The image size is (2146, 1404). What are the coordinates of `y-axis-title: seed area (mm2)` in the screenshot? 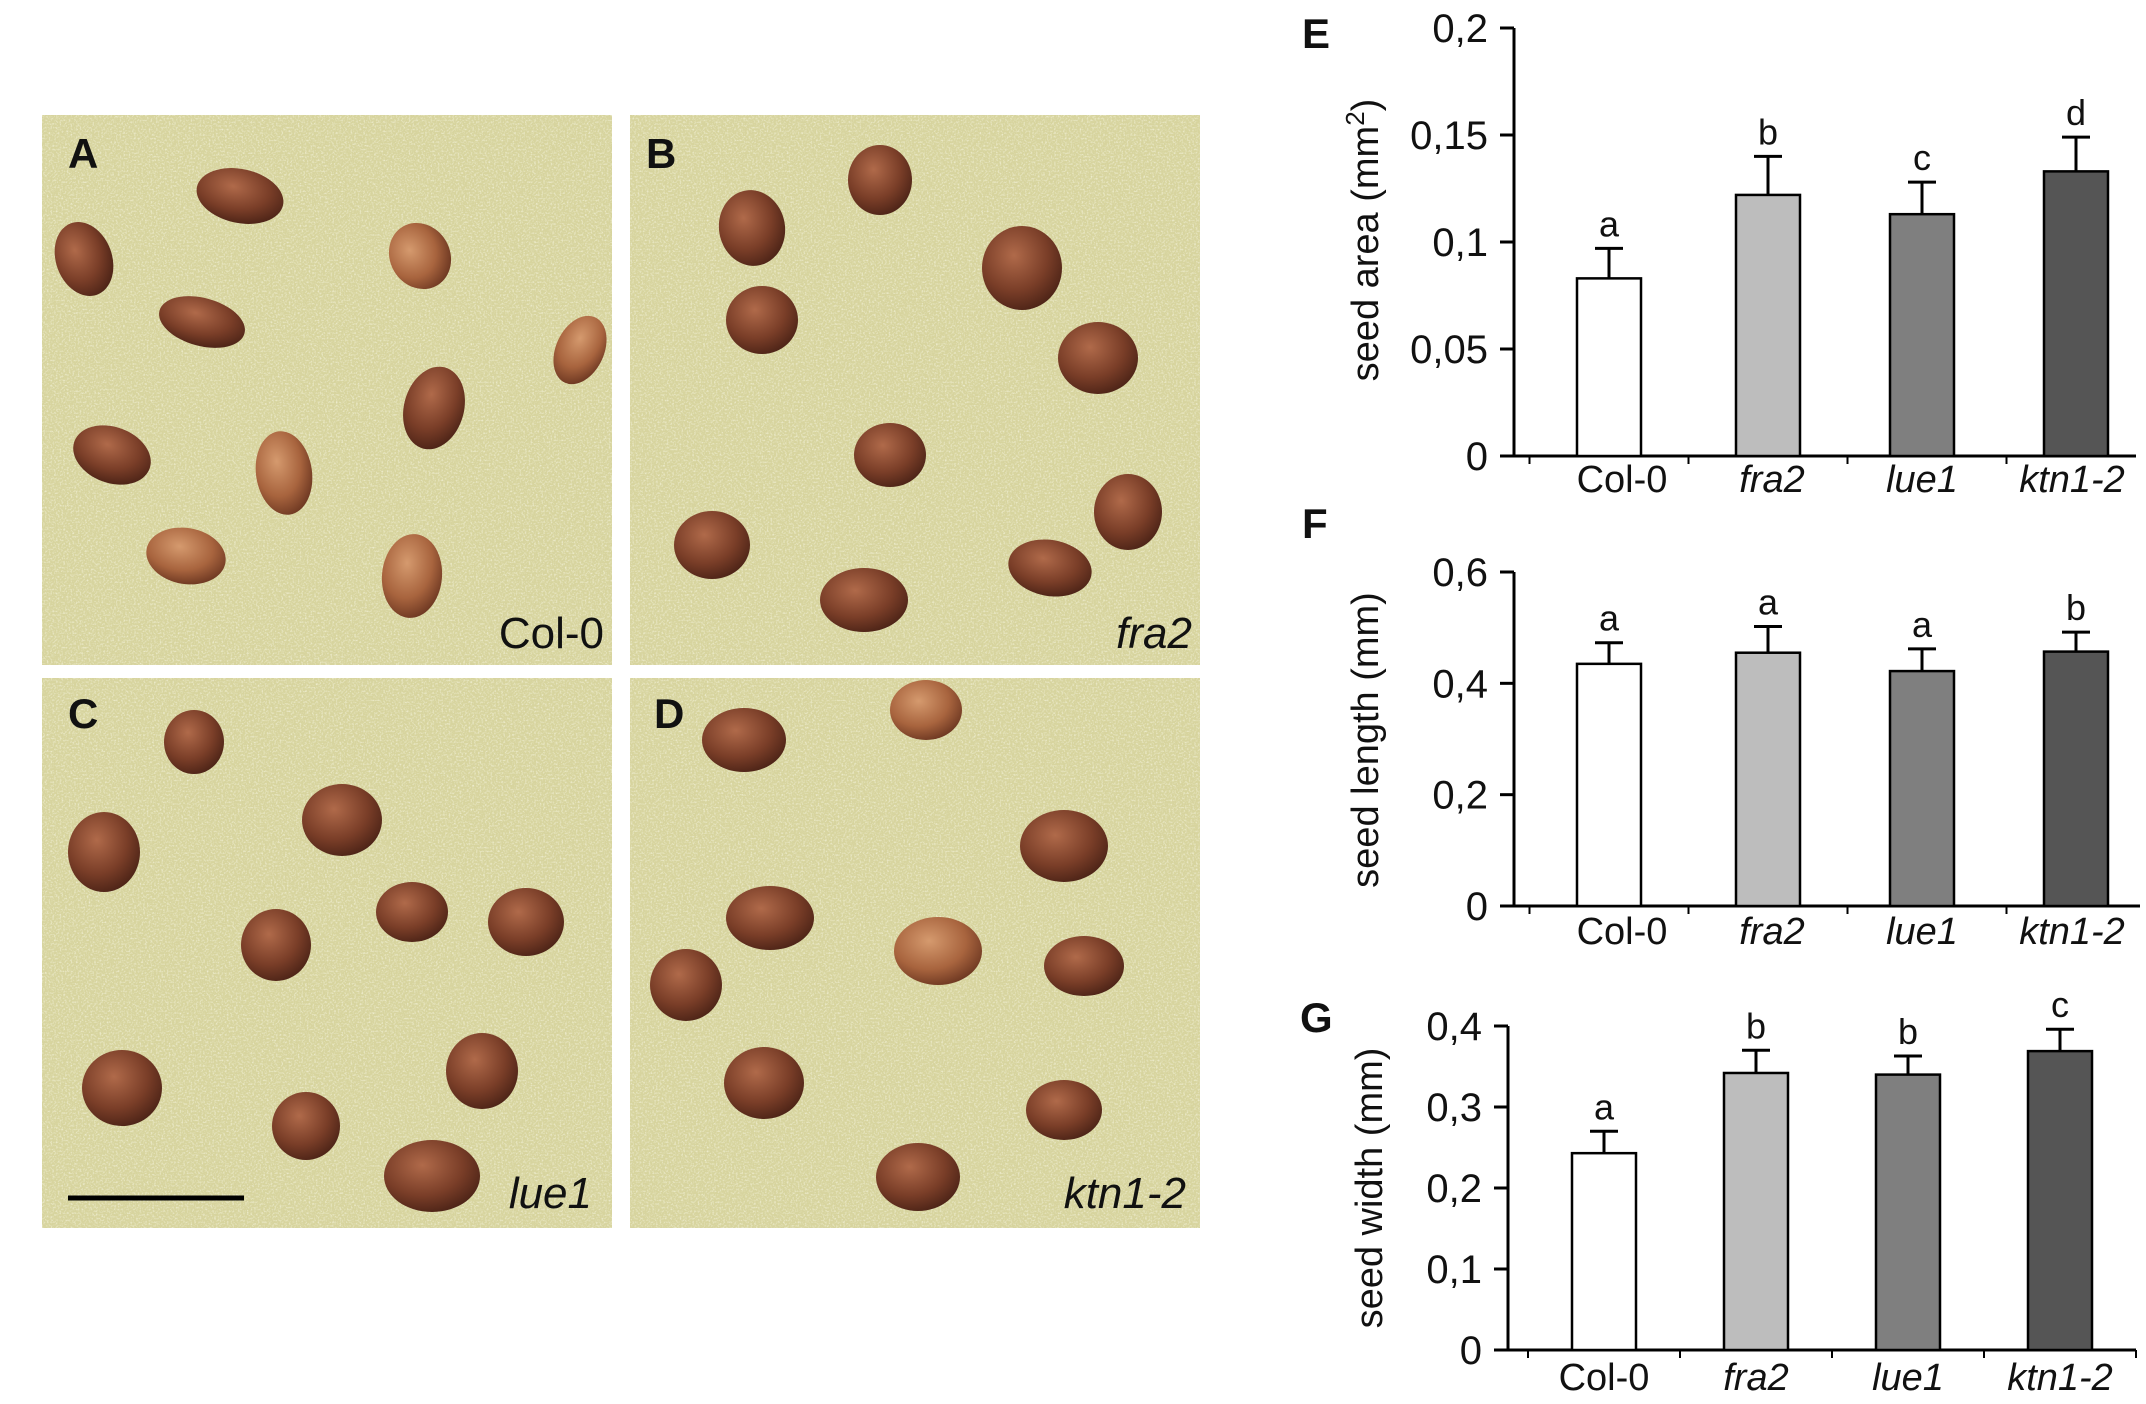 It's located at (1363, 240).